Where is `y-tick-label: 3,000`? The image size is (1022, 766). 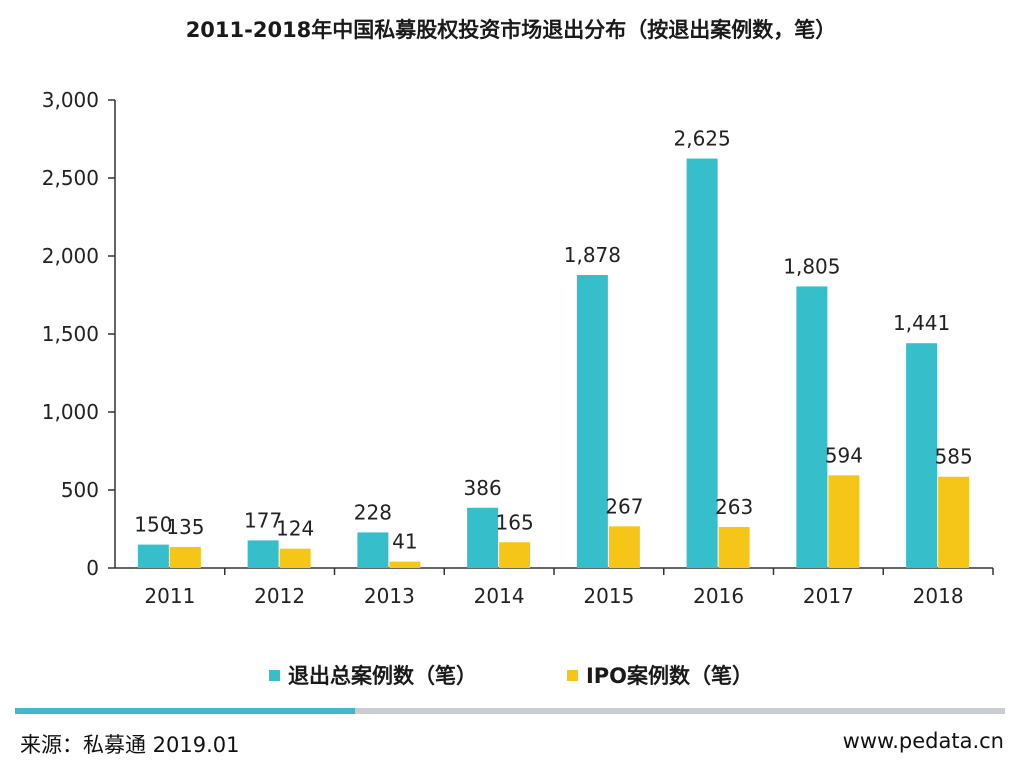 y-tick-label: 3,000 is located at coordinates (70, 100).